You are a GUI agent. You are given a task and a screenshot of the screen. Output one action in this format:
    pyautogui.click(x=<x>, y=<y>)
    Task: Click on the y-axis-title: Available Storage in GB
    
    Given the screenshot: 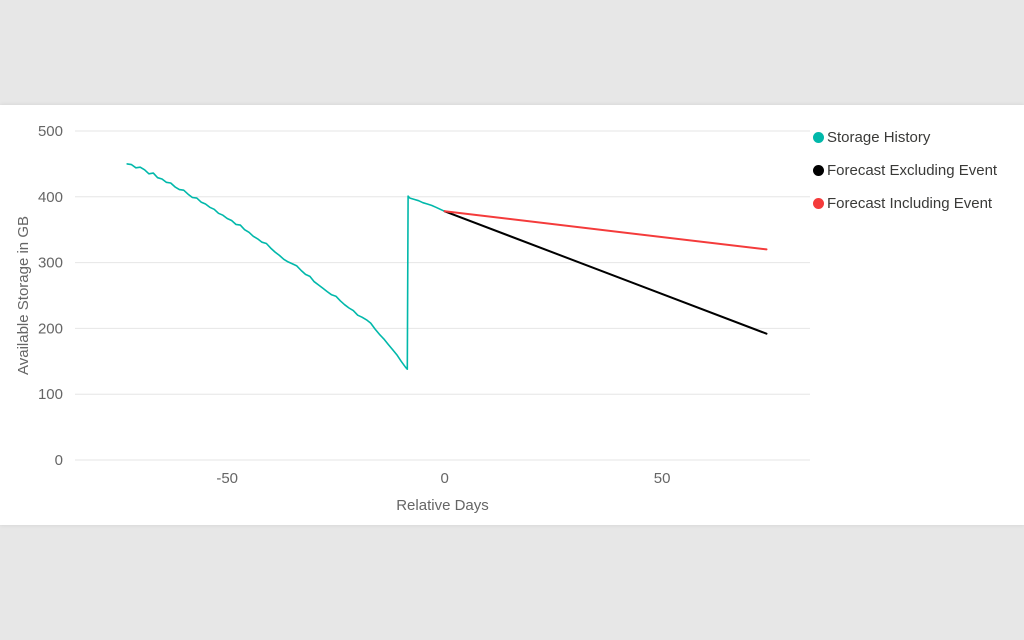 What is the action you would take?
    pyautogui.click(x=23, y=295)
    